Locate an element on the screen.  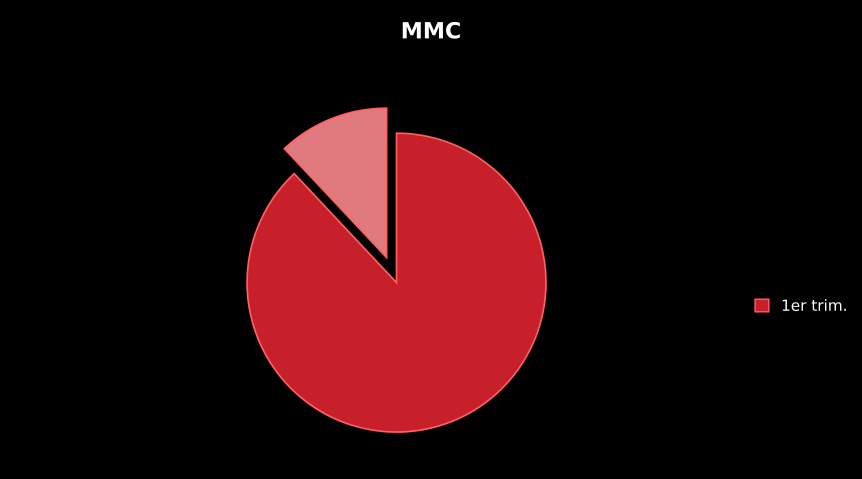
legend-label: 1er trim. is located at coordinates (814, 305).